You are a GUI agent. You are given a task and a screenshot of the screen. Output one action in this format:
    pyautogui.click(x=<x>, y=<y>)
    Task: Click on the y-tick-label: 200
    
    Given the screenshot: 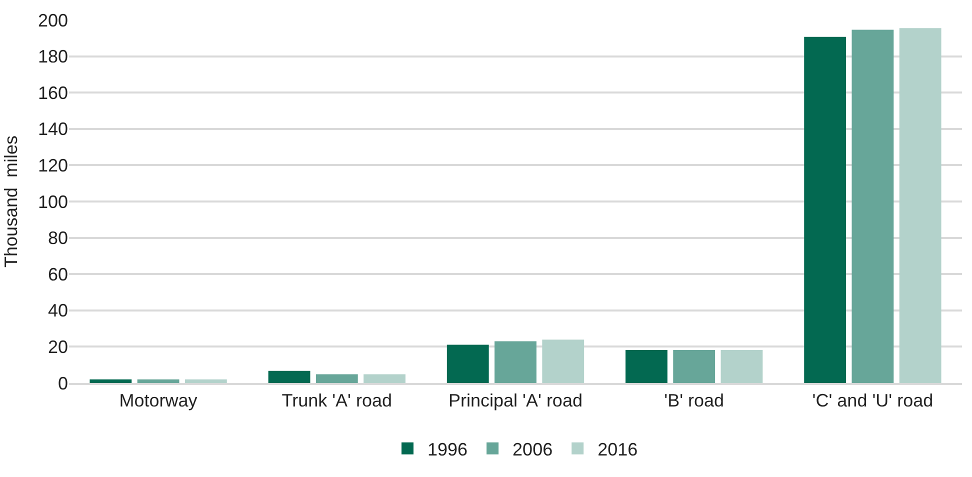 What is the action you would take?
    pyautogui.click(x=53, y=20)
    